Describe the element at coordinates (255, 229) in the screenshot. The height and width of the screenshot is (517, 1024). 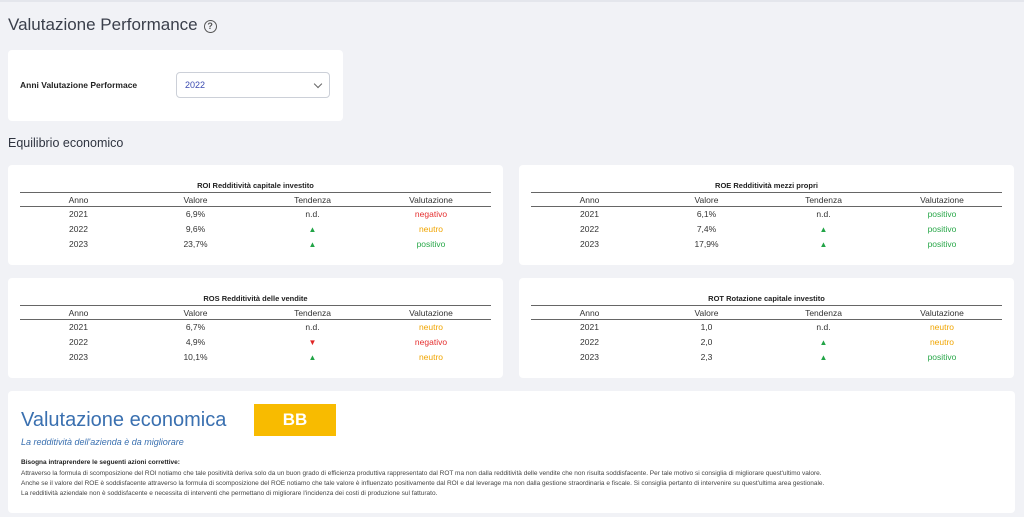
I see `table-row: 2022 9,6% ▲ neutro` at that location.